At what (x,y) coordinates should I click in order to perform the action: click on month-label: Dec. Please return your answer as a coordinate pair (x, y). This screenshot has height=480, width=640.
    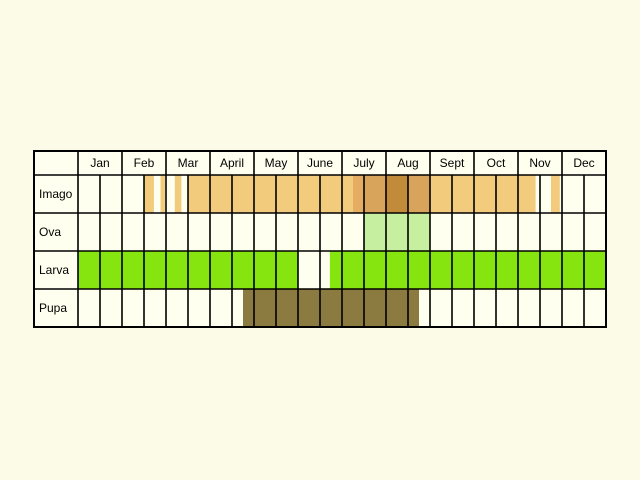
    Looking at the image, I should click on (583, 163).